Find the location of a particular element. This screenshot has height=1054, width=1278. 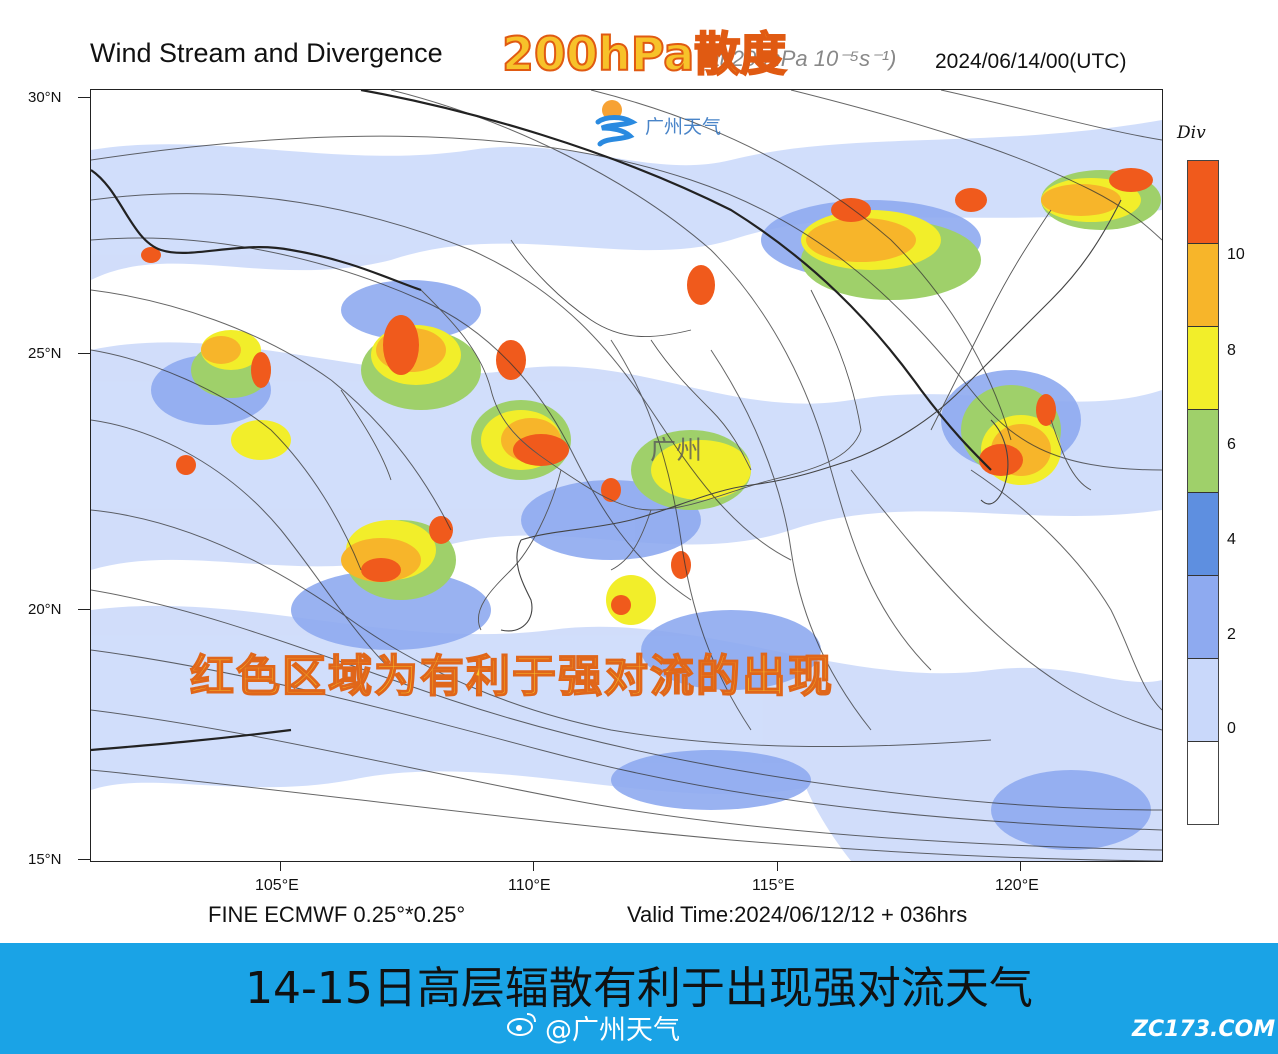

chart-title-suffix: (at 200hPa 10⁻⁵s⁻¹) is located at coordinates (798, 58).